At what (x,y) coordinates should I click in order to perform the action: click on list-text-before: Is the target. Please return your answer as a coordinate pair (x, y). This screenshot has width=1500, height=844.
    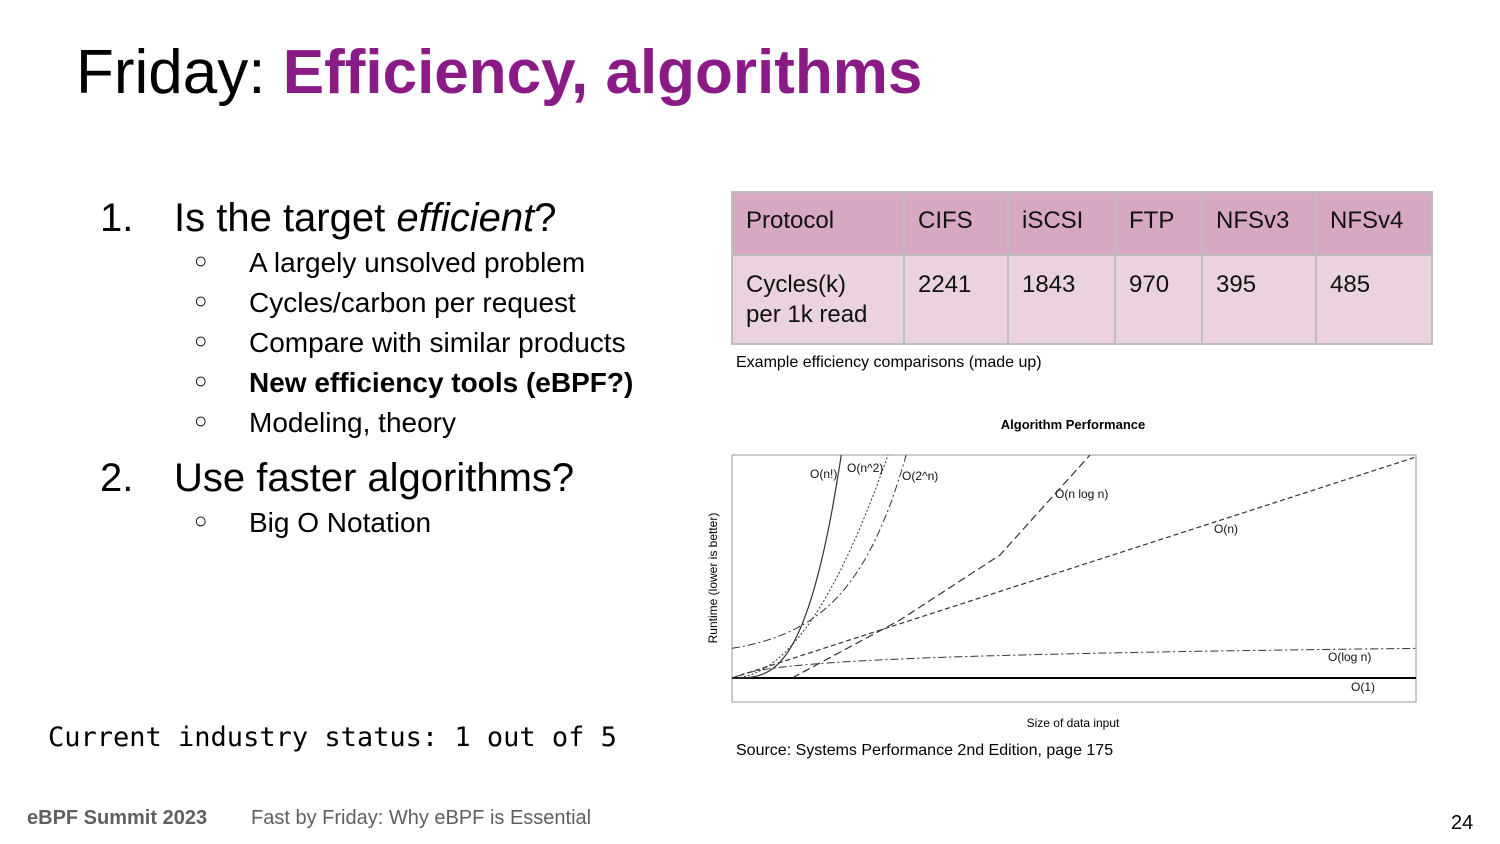
    Looking at the image, I should click on (285, 218).